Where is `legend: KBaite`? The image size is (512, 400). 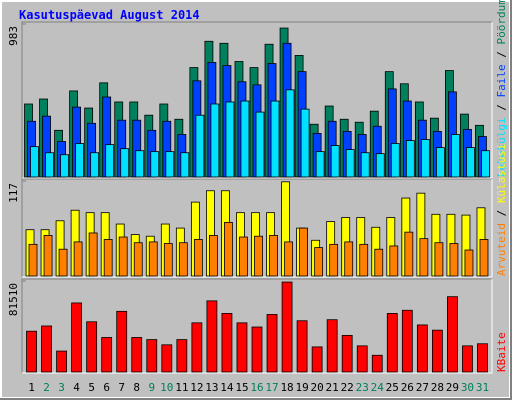 legend: KBaite is located at coordinates (501, 352).